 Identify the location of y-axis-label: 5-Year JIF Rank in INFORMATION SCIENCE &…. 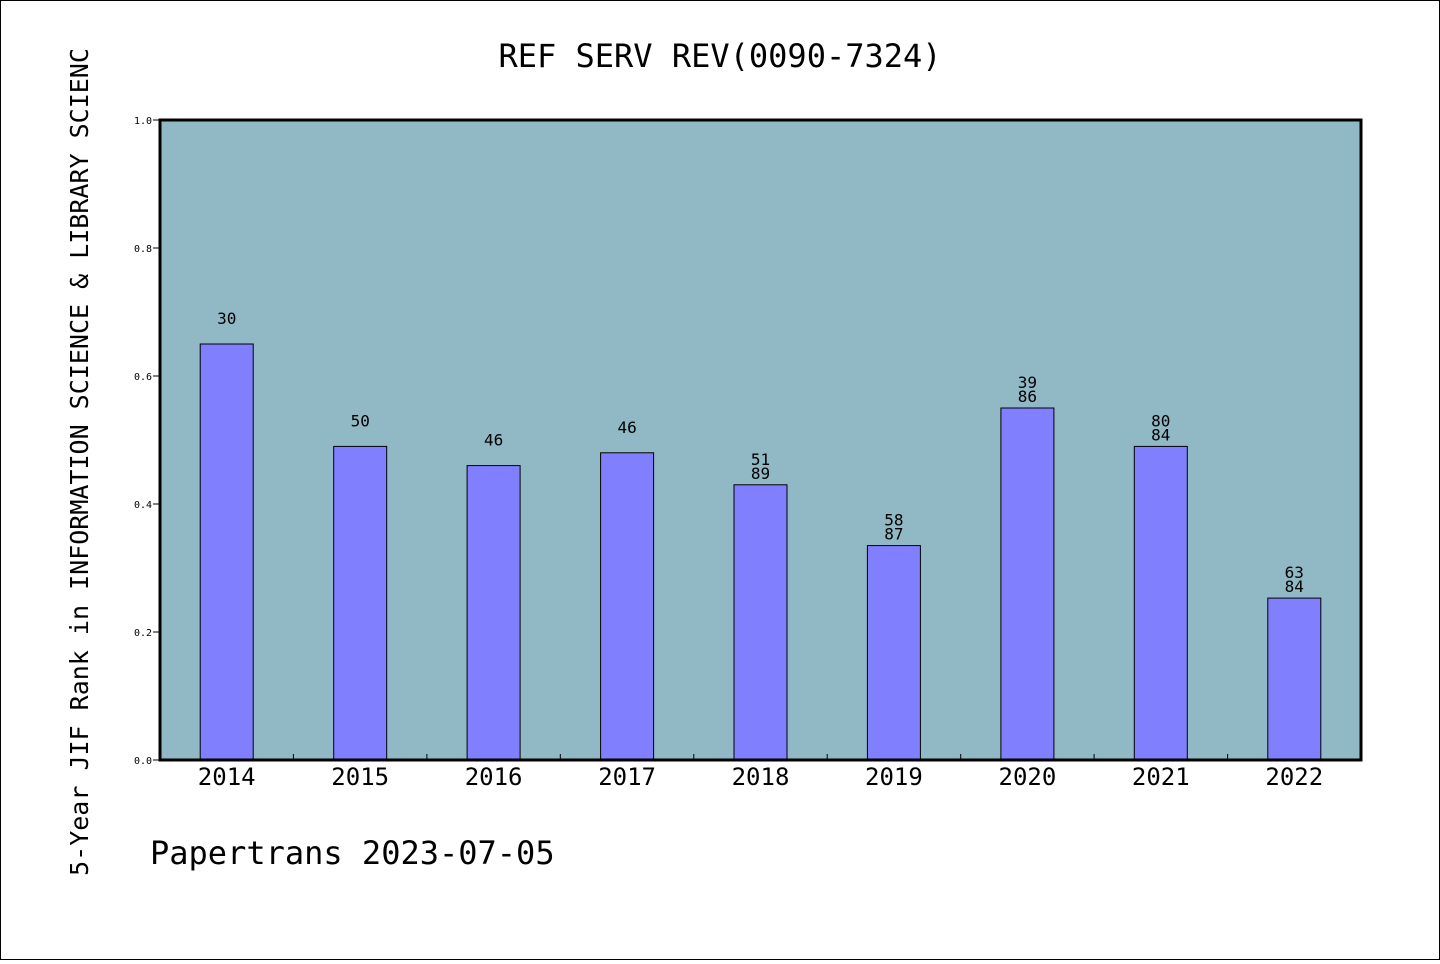
(79, 462).